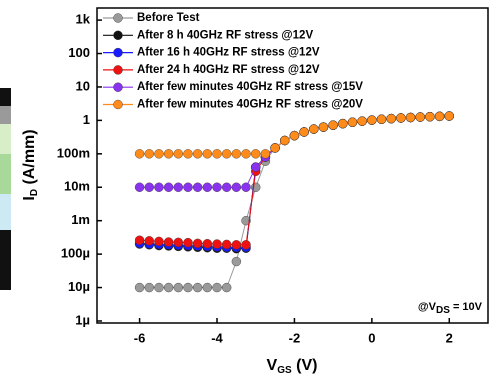 The image size is (492, 384). I want to click on y-label-main: I, so click(29, 198).